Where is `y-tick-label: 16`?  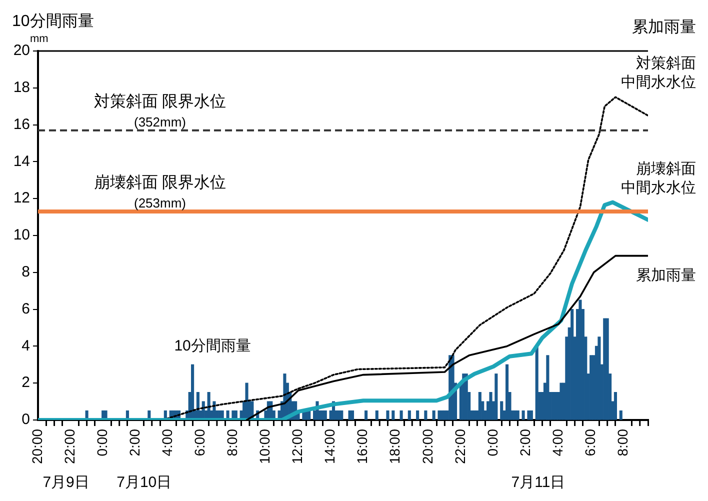
y-tick-label: 16 is located at coordinates (21, 124).